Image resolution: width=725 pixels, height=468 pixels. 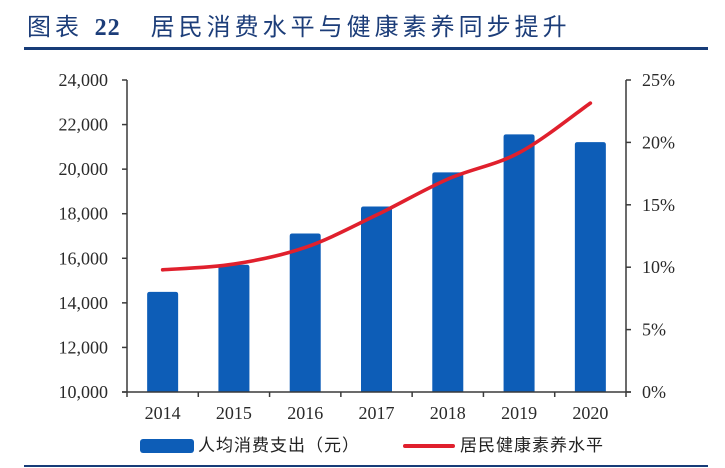 What do you see at coordinates (376, 299) in the screenshot?
I see `bar-2017` at bounding box center [376, 299].